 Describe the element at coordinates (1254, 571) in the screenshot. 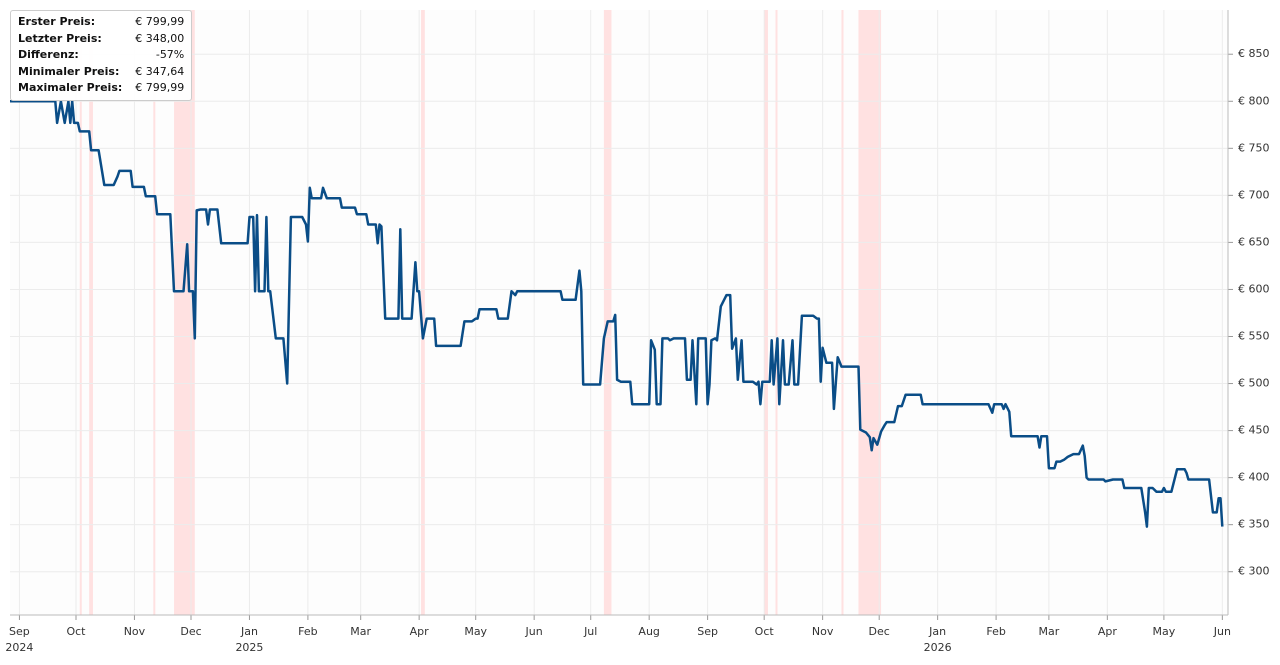

I see `y-tick-label: € 300` at that location.